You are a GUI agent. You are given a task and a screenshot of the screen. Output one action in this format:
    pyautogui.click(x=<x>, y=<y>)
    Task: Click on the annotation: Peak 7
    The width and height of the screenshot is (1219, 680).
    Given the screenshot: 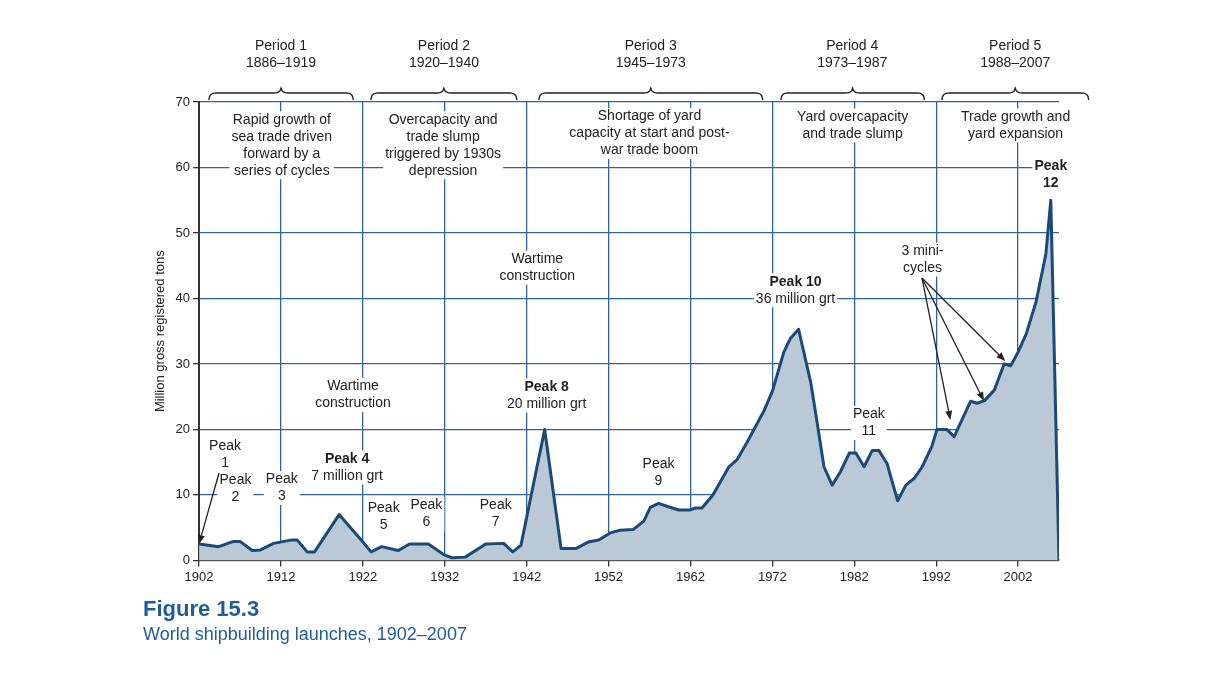 What is the action you would take?
    pyautogui.click(x=496, y=512)
    